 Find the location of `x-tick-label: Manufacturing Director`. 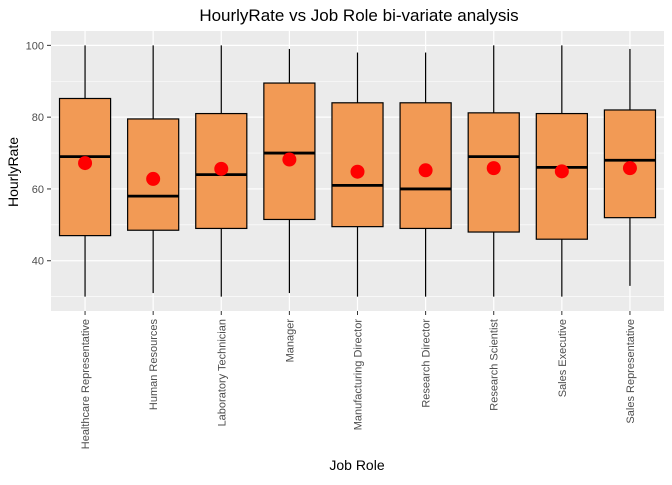

x-tick-label: Manufacturing Director is located at coordinates (359, 375).